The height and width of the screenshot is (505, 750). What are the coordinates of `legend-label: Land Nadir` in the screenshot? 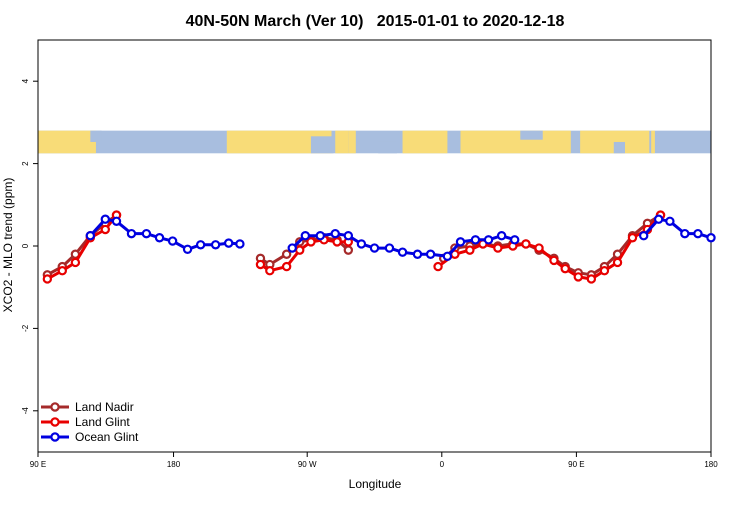 It's located at (104, 407).